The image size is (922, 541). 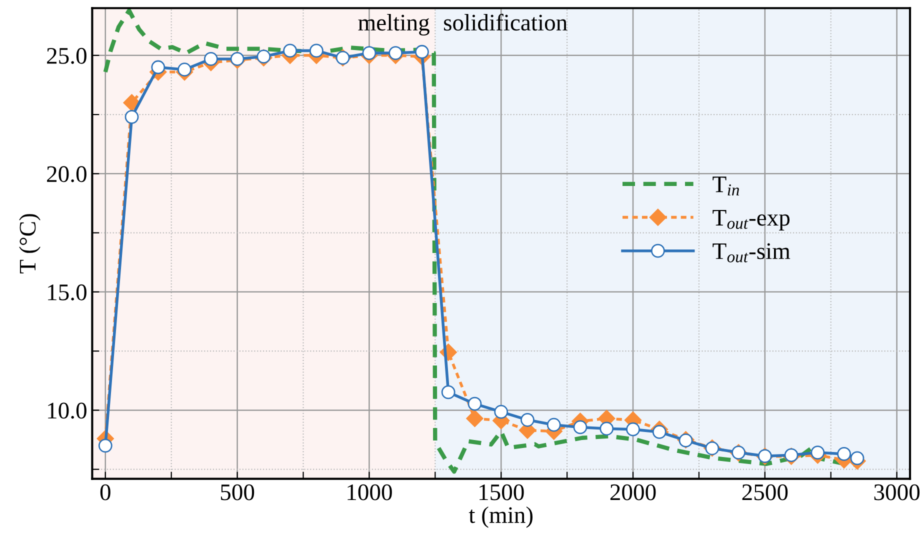 I want to click on legend-label: T$_{out}$-exp, so click(x=751, y=220).